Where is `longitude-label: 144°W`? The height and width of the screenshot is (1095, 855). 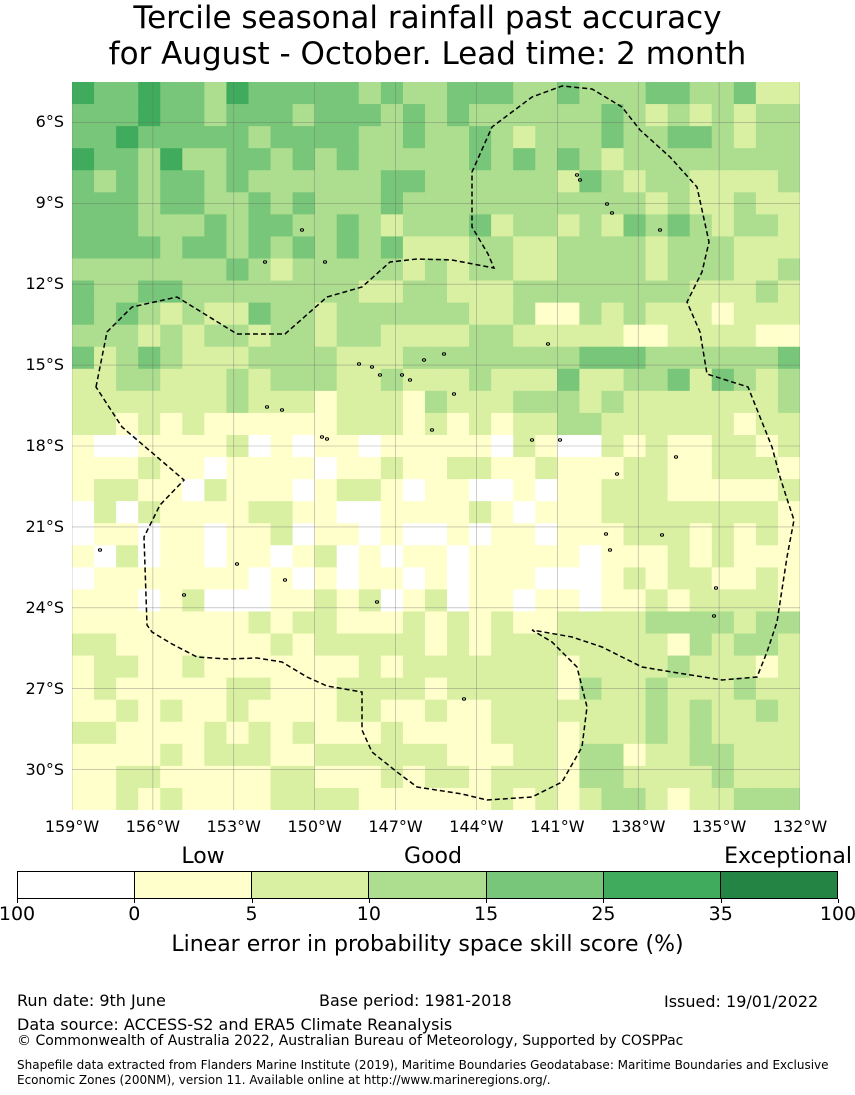 longitude-label: 144°W is located at coordinates (476, 826).